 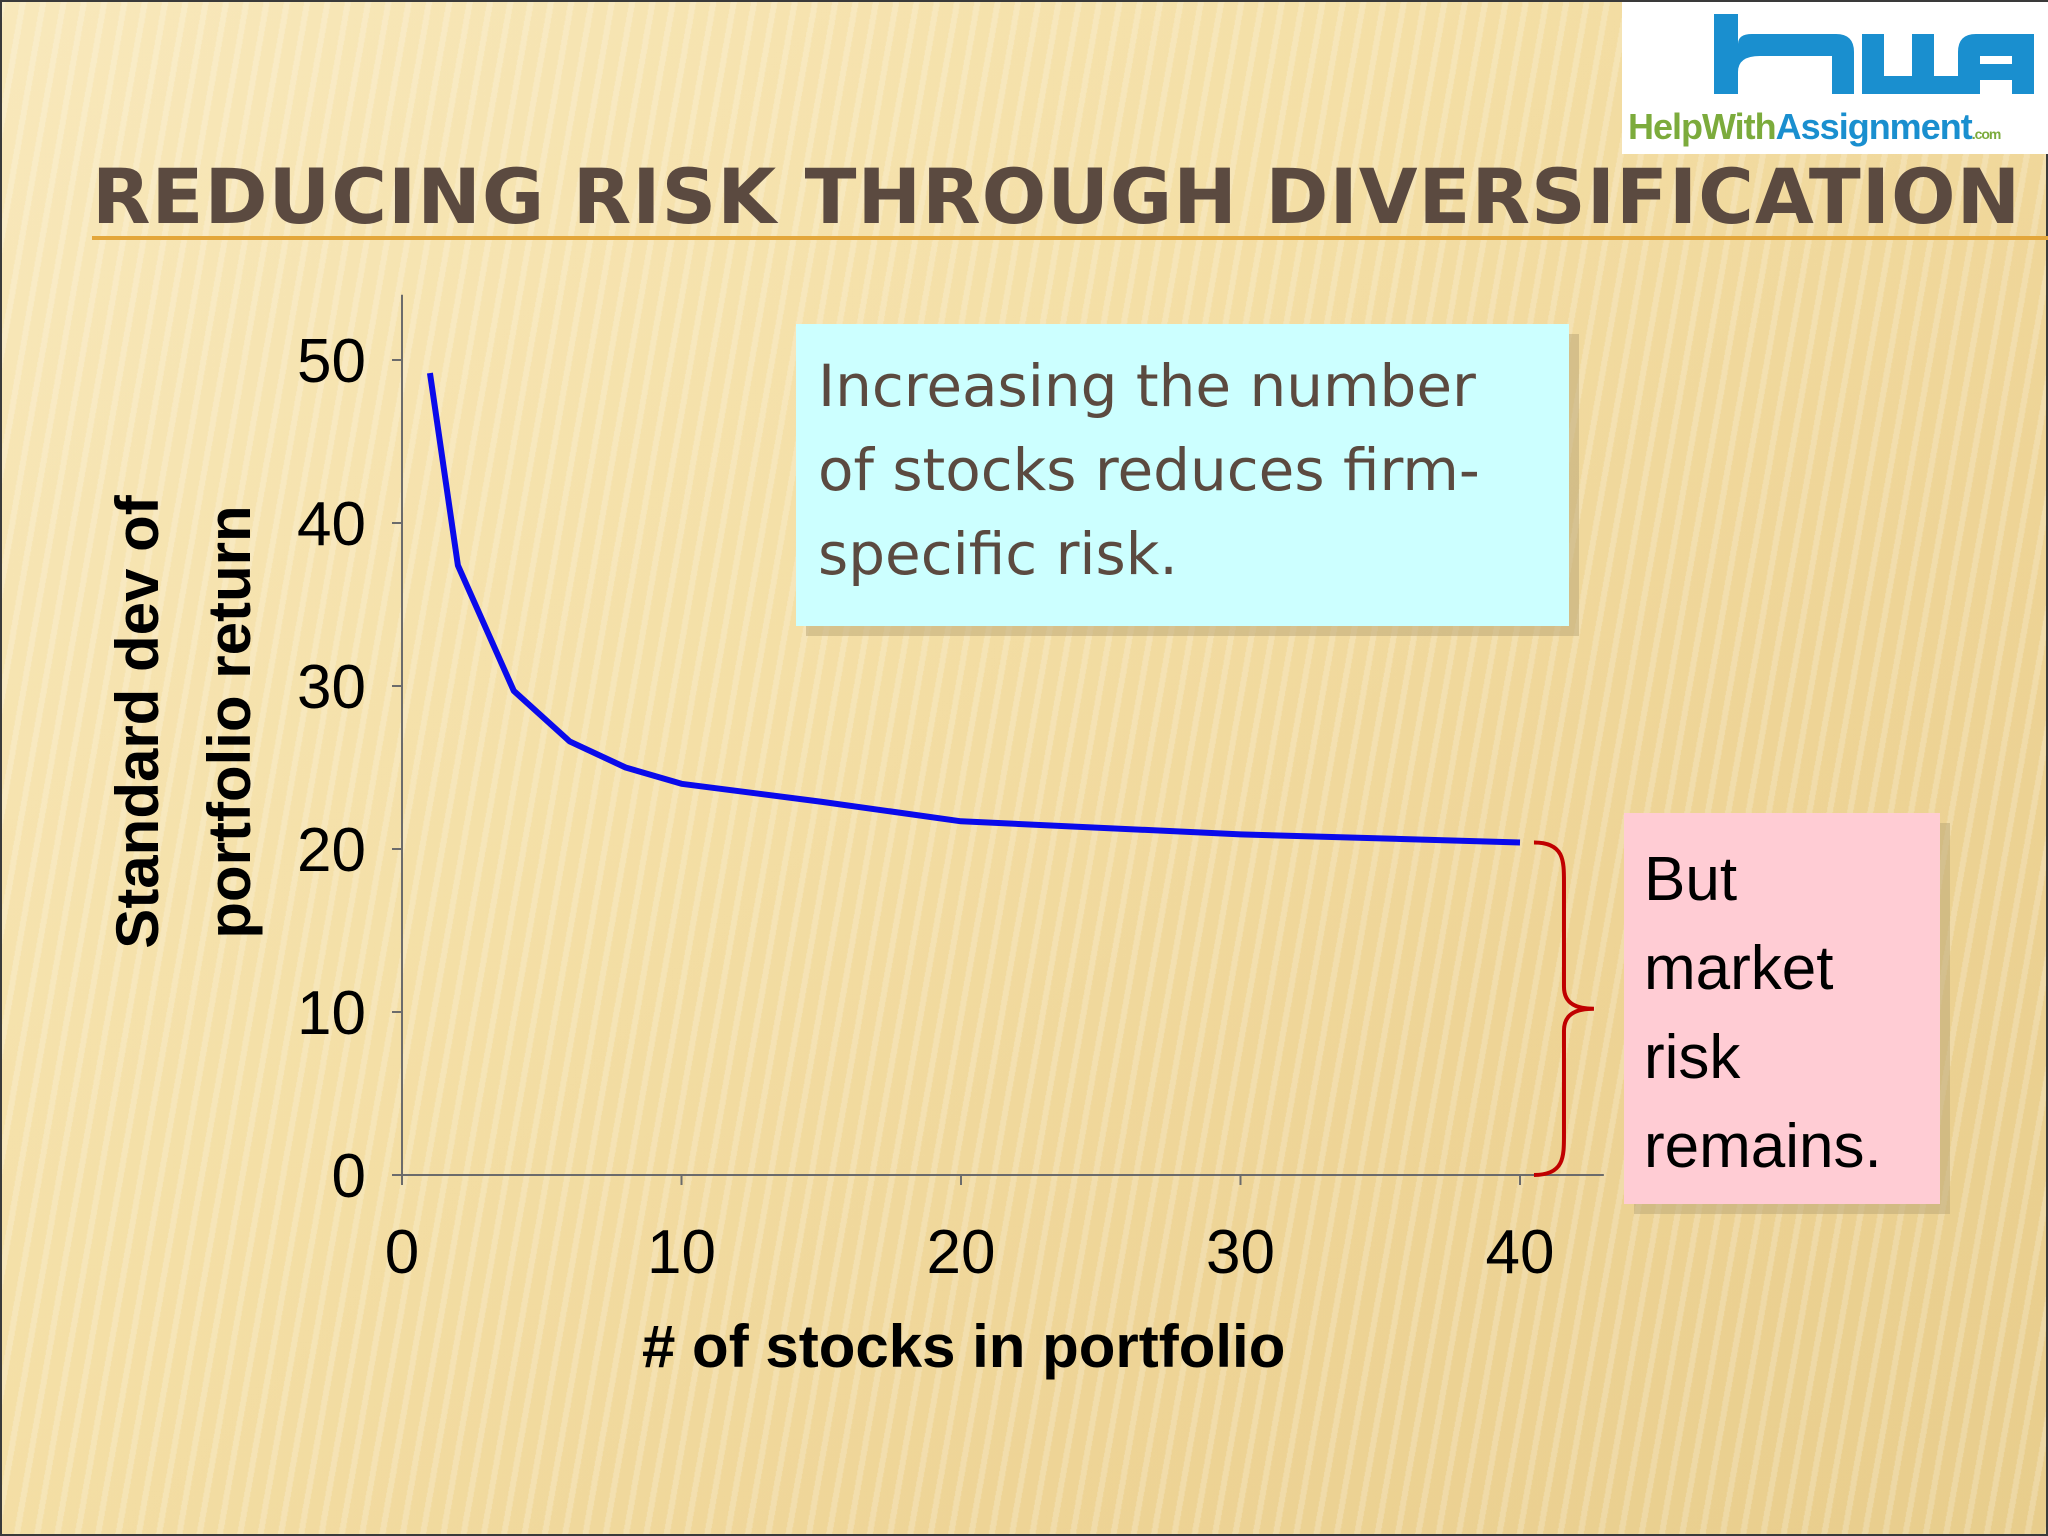 What do you see at coordinates (331, 361) in the screenshot?
I see `y-tick-label: 50` at bounding box center [331, 361].